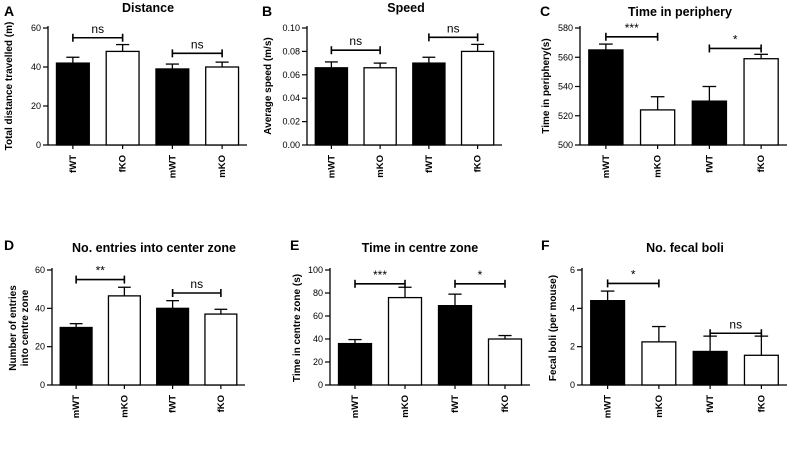  Describe the element at coordinates (710, 404) in the screenshot. I see `x-tick-label-f: fWT` at that location.